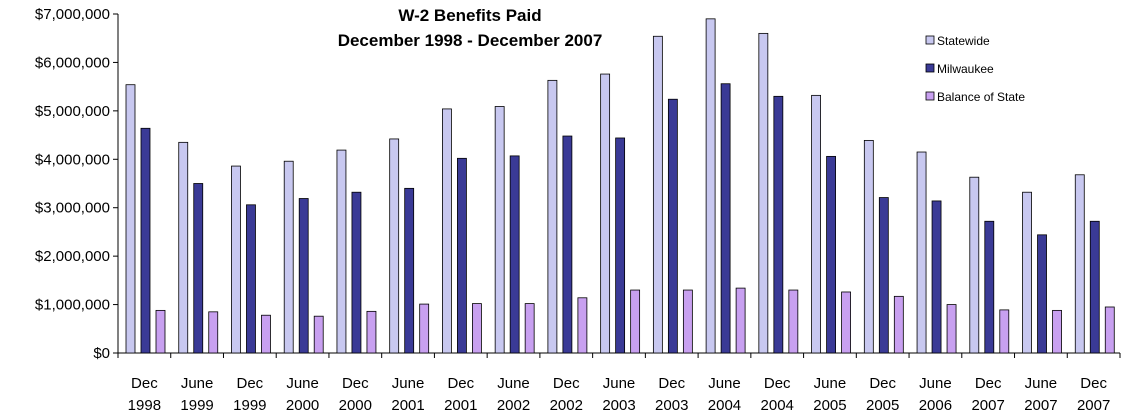  I want to click on legend-label: Milwaukee, so click(965, 69).